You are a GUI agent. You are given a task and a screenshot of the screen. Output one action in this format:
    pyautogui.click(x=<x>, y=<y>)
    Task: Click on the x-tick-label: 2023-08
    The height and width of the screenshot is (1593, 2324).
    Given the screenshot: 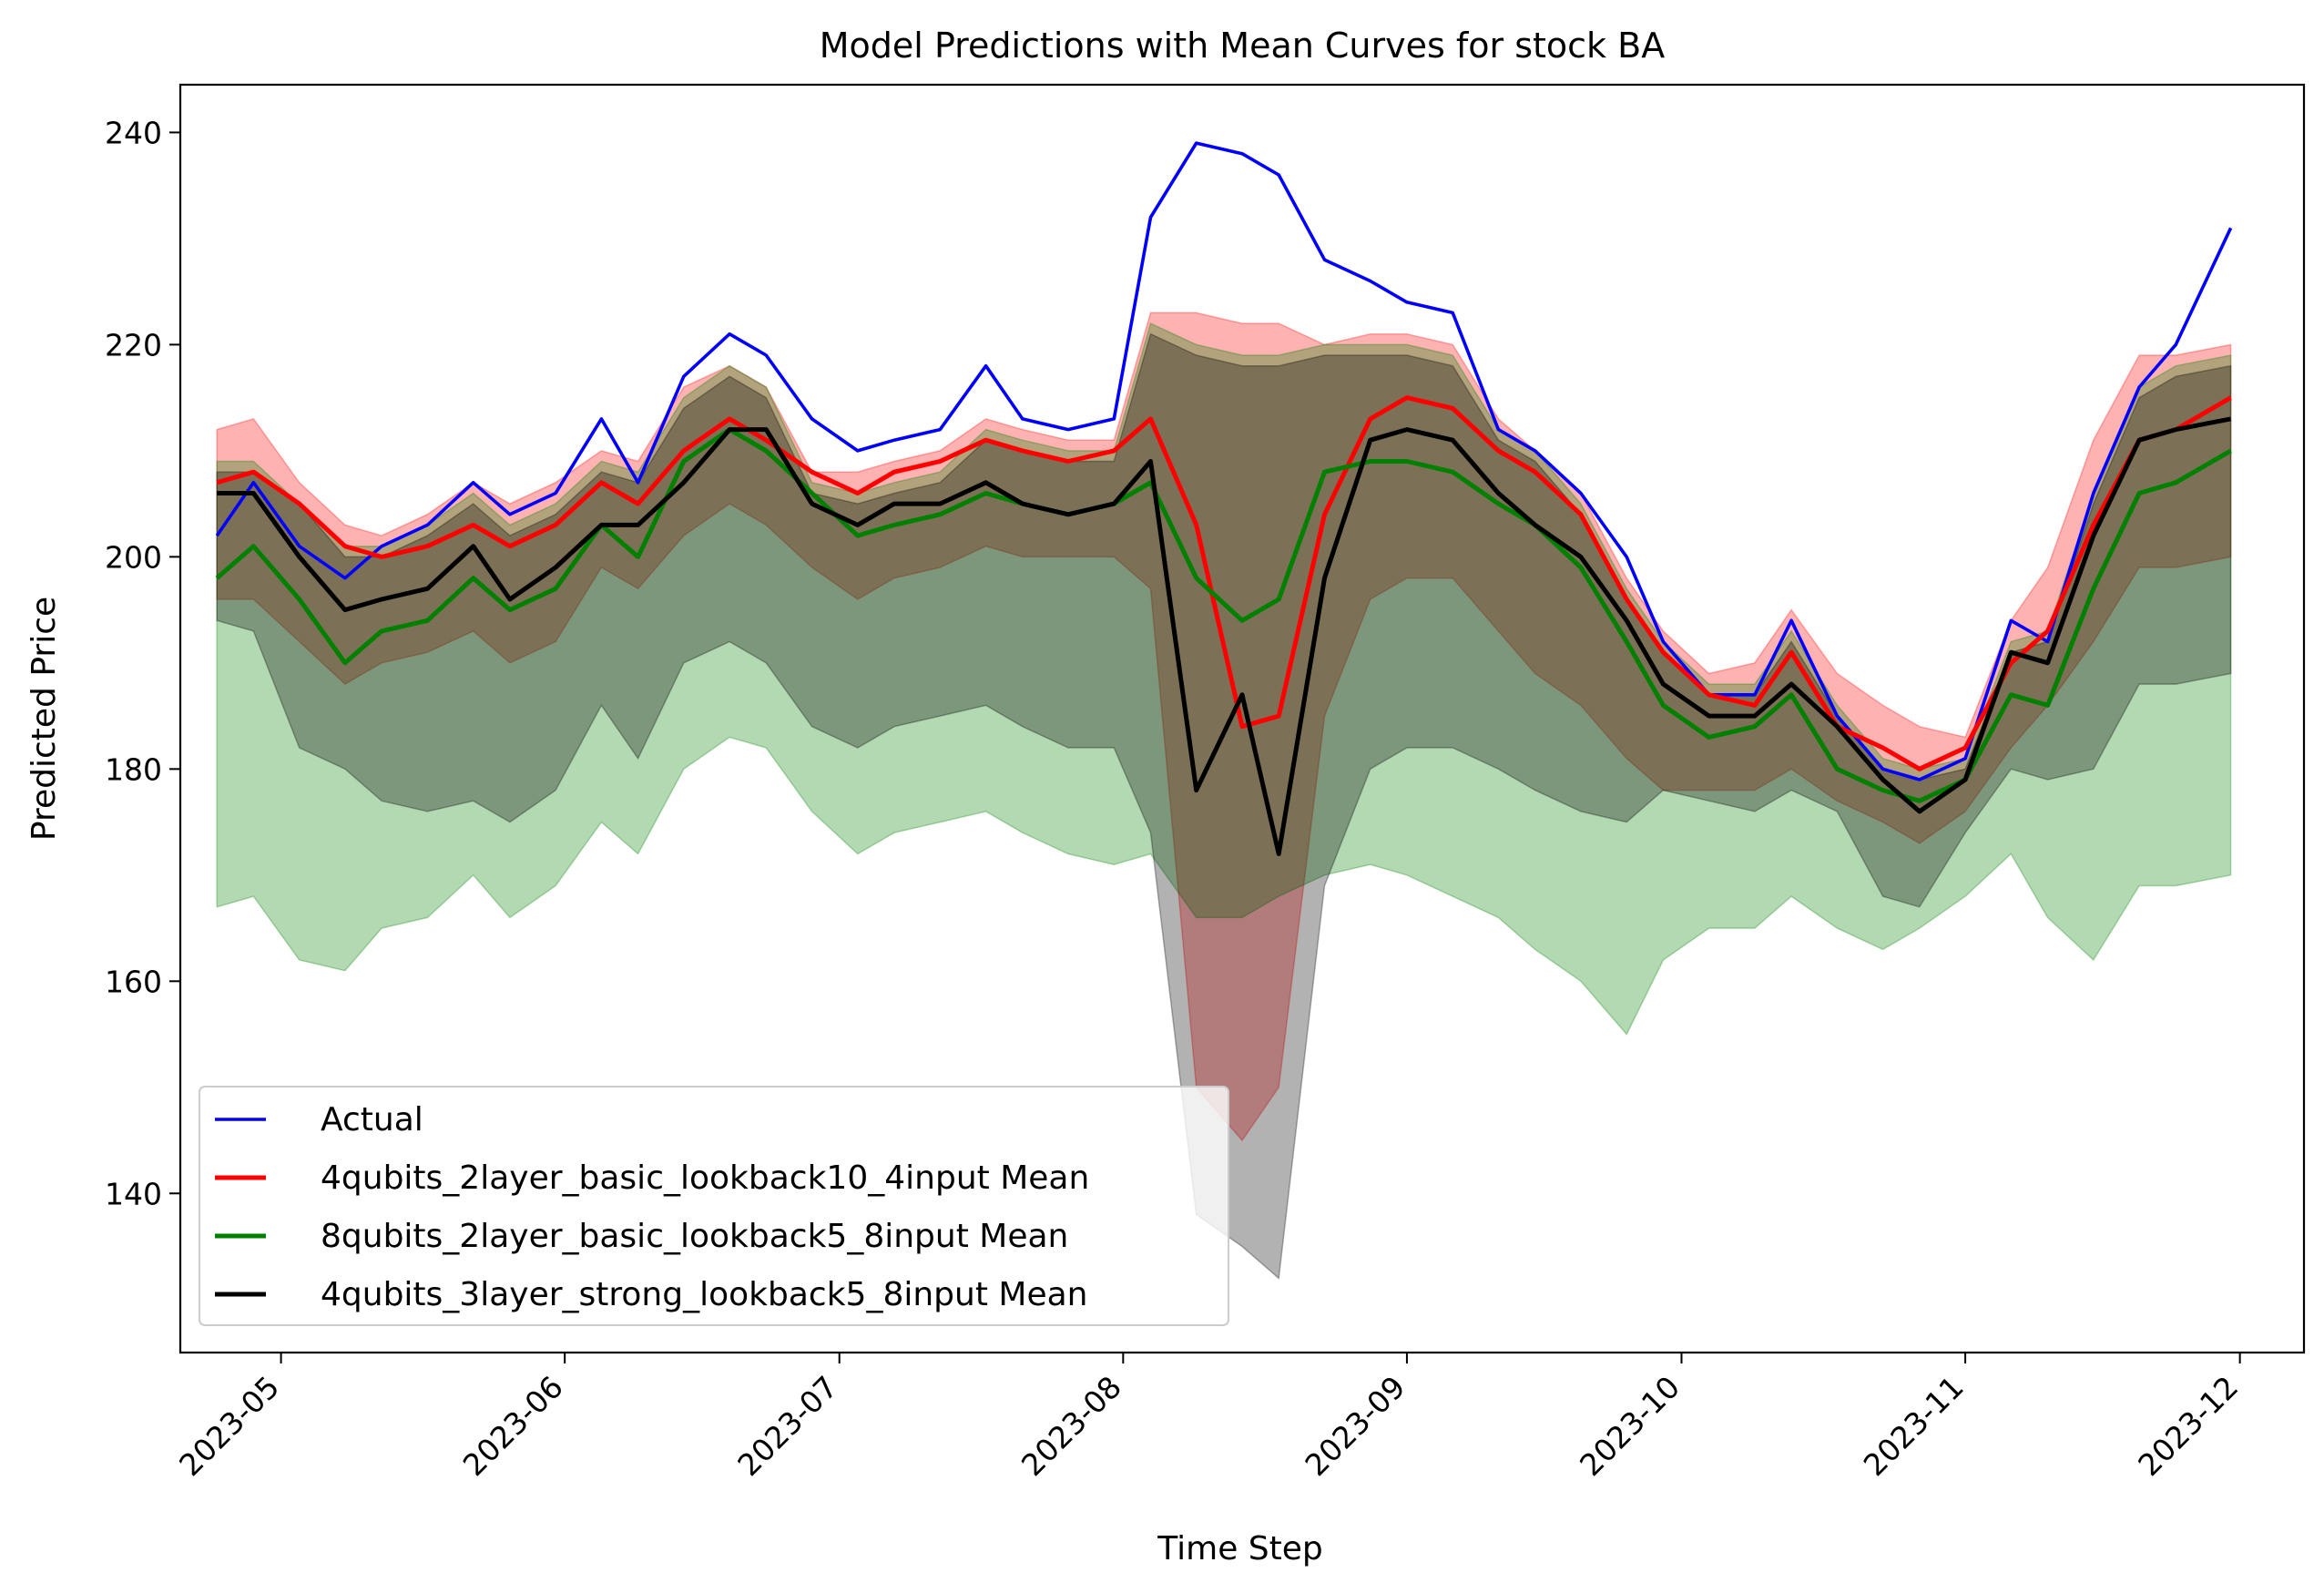 What is the action you would take?
    pyautogui.click(x=1071, y=1426)
    